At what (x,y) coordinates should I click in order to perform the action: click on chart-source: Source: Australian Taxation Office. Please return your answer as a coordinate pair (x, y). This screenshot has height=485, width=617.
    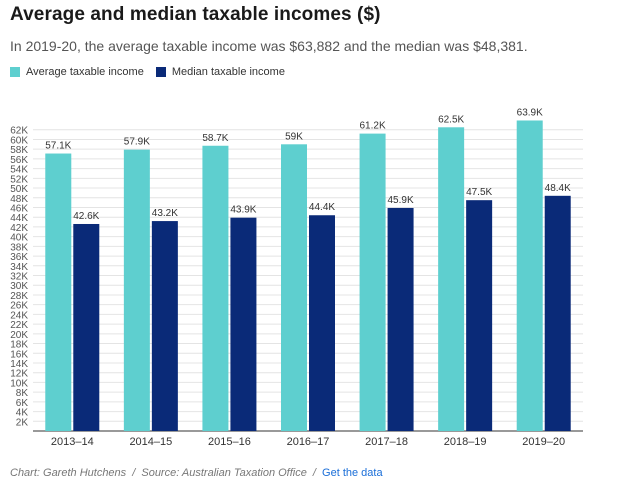
    Looking at the image, I should click on (224, 473).